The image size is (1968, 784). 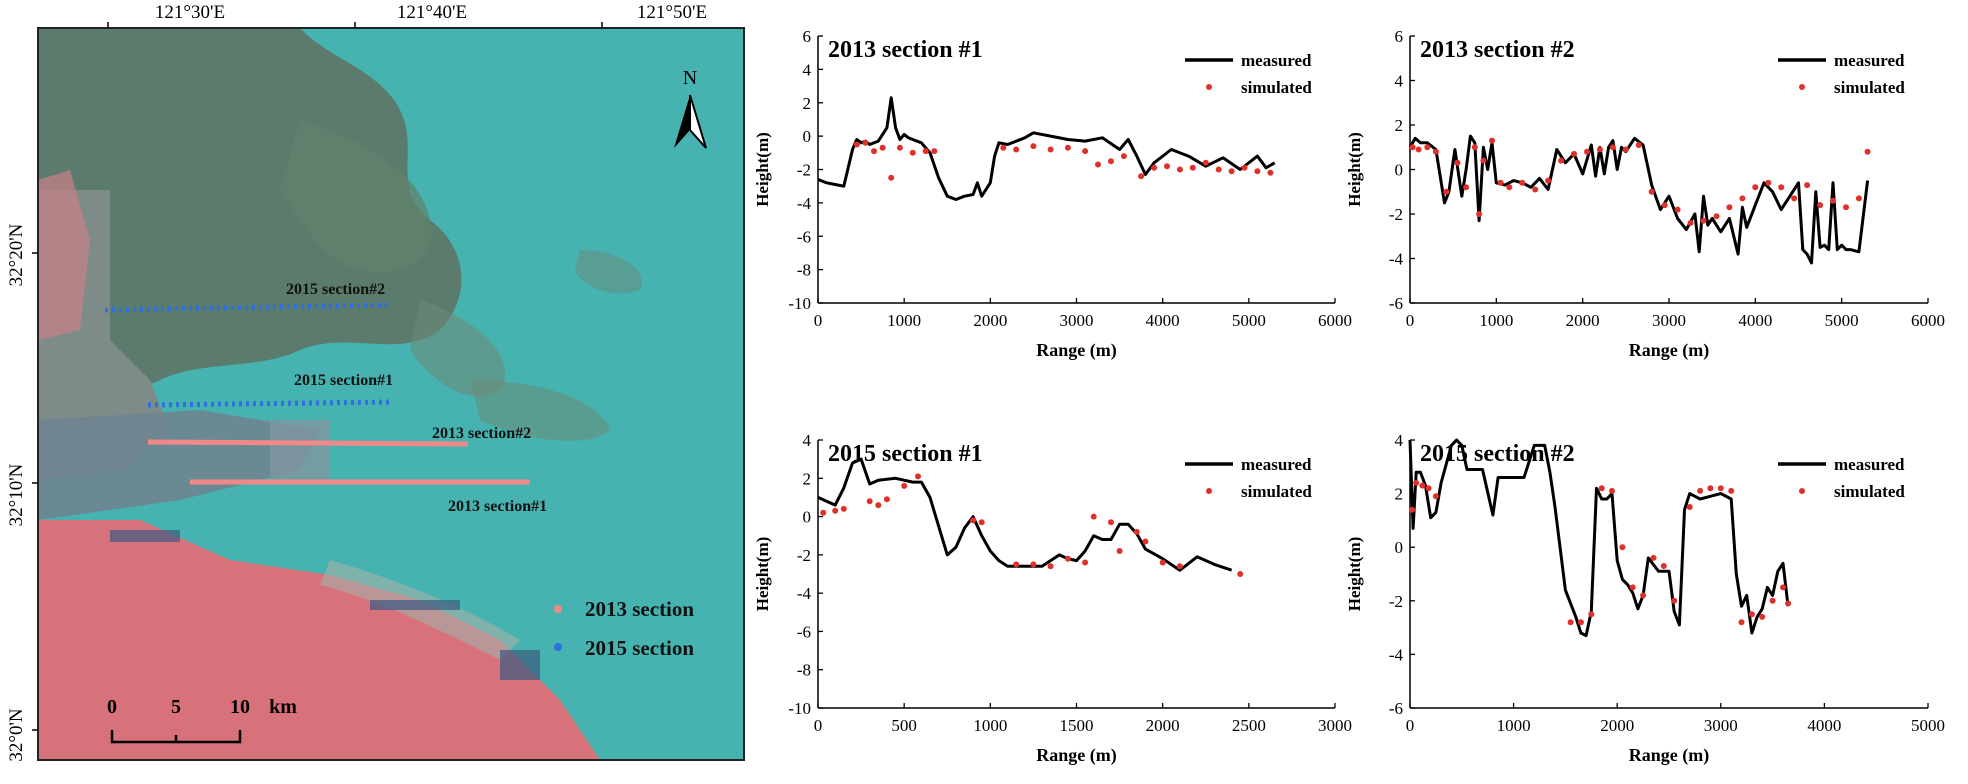 I want to click on x-tick-label: 6000, so click(x=1928, y=320).